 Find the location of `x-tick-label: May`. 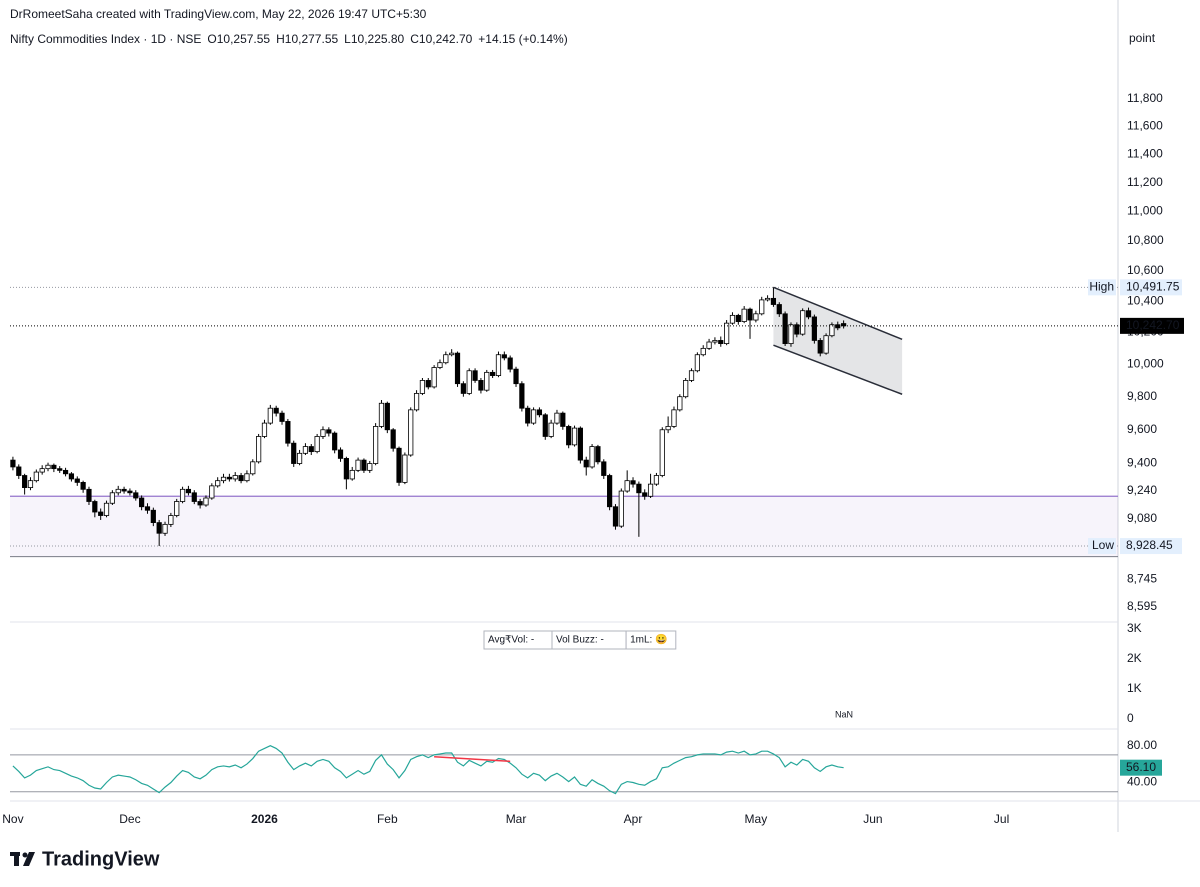

x-tick-label: May is located at coordinates (756, 819).